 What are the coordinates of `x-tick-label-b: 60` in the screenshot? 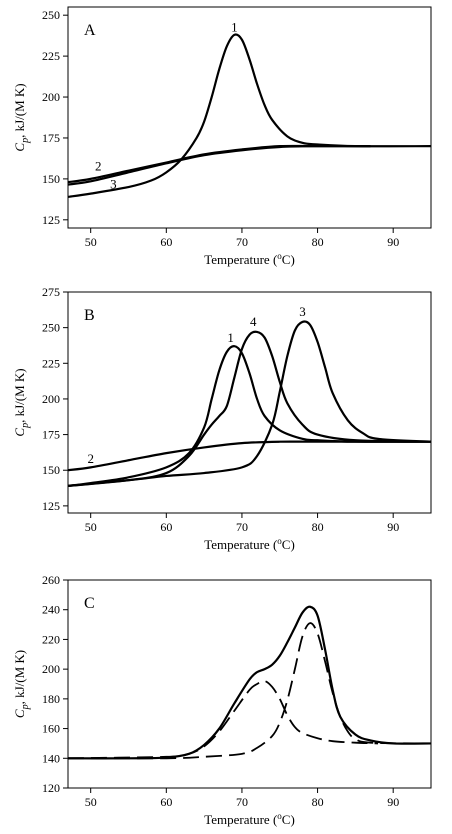 It's located at (166, 527).